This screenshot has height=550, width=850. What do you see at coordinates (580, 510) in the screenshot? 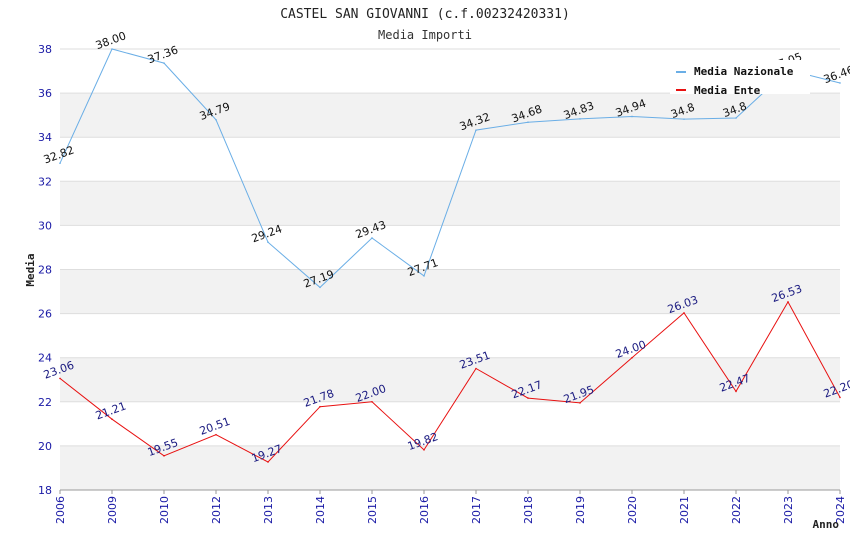
I see `x-tick-label: 2019` at bounding box center [580, 510].